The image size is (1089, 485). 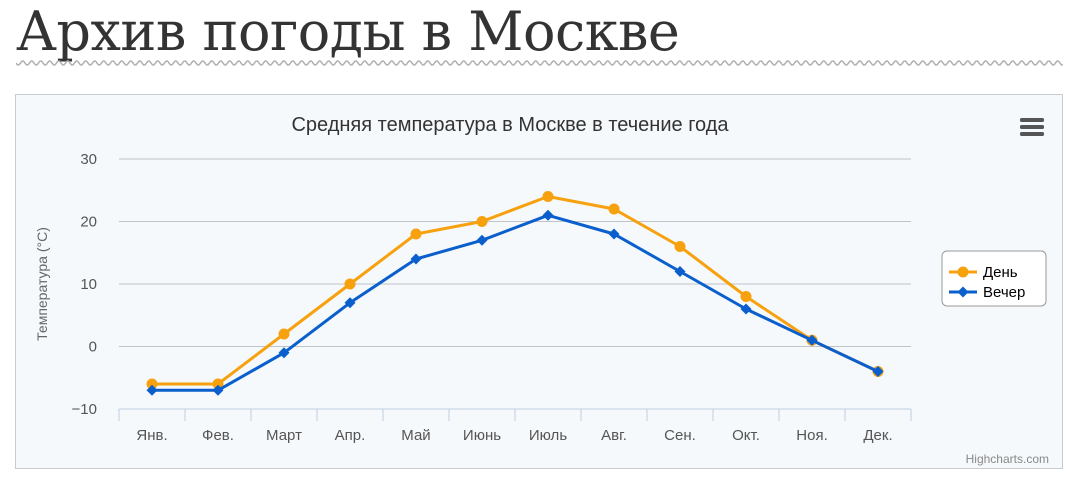 I want to click on x-tick-label: Ноя., so click(x=811, y=435).